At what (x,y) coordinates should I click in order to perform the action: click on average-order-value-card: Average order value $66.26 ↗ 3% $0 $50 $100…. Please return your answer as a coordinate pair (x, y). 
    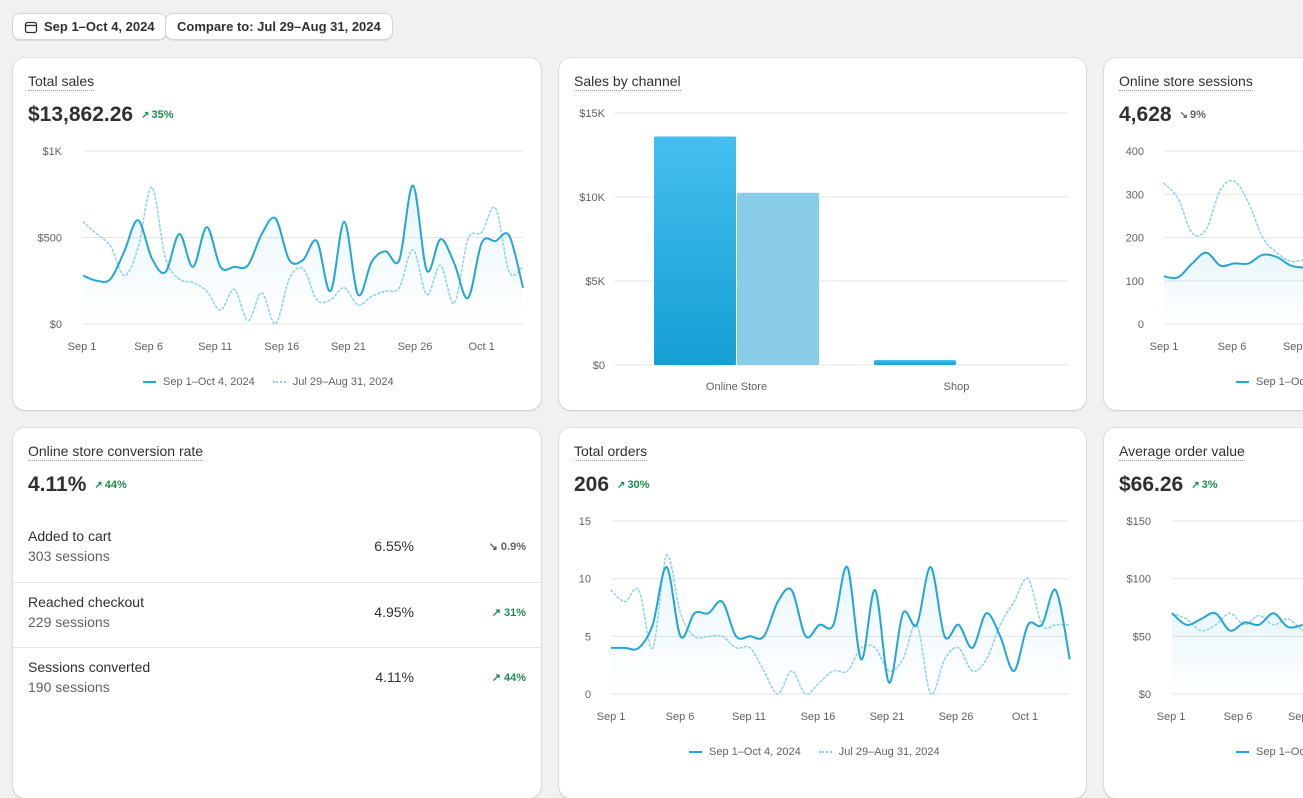
    Looking at the image, I should click on (1203, 613).